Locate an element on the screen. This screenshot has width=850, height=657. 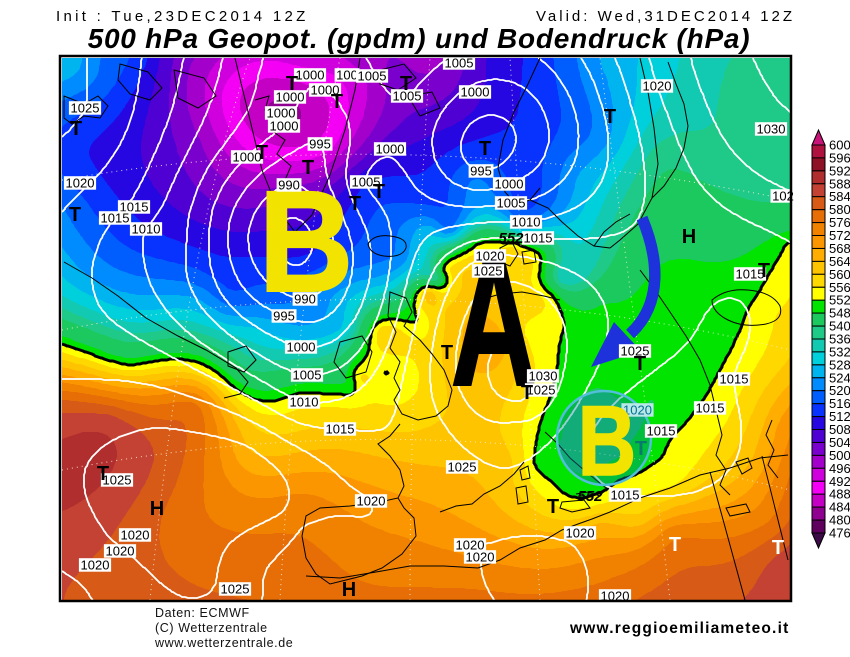
svg-text: B is located at coordinates (607, 441).